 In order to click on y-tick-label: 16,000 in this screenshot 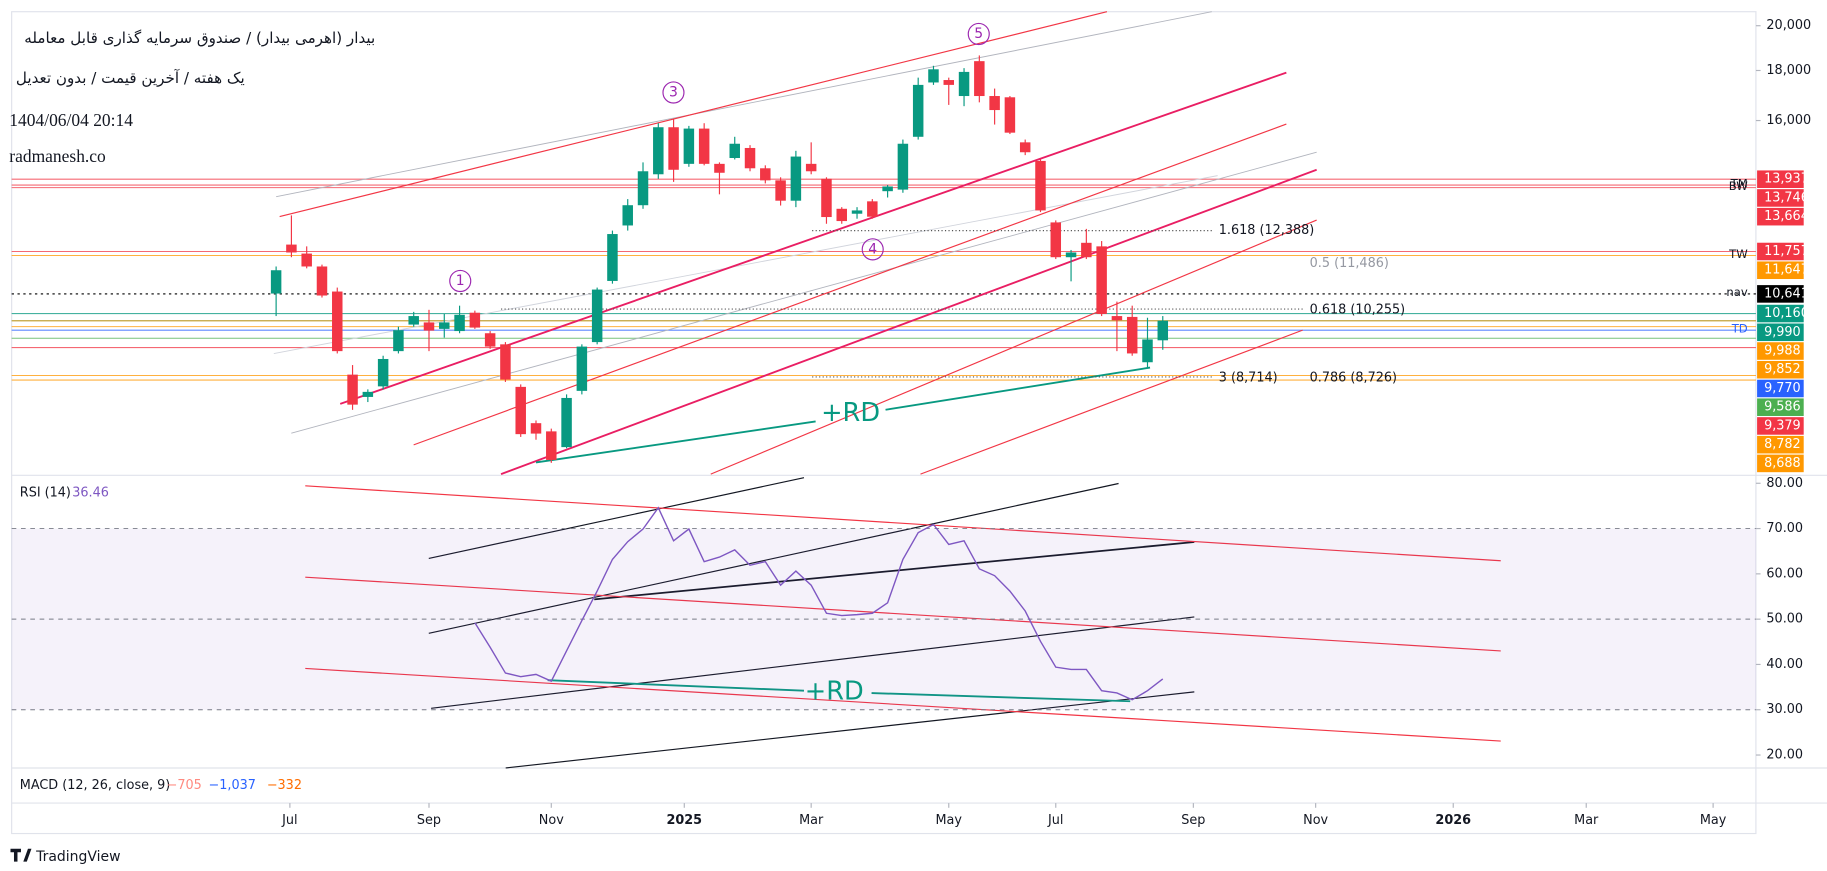, I will do `click(1788, 120)`.